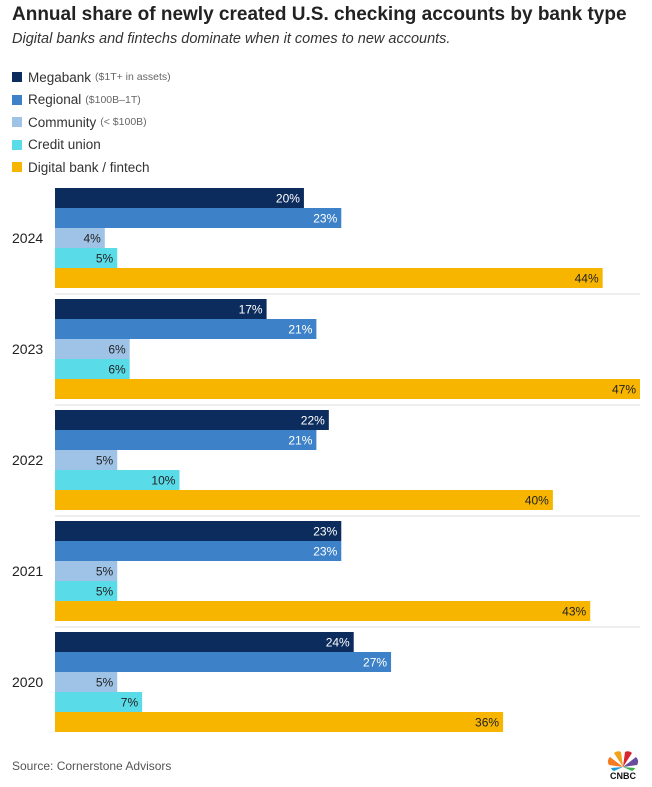  I want to click on legend-label-credit-union: Credit union, so click(64, 145).